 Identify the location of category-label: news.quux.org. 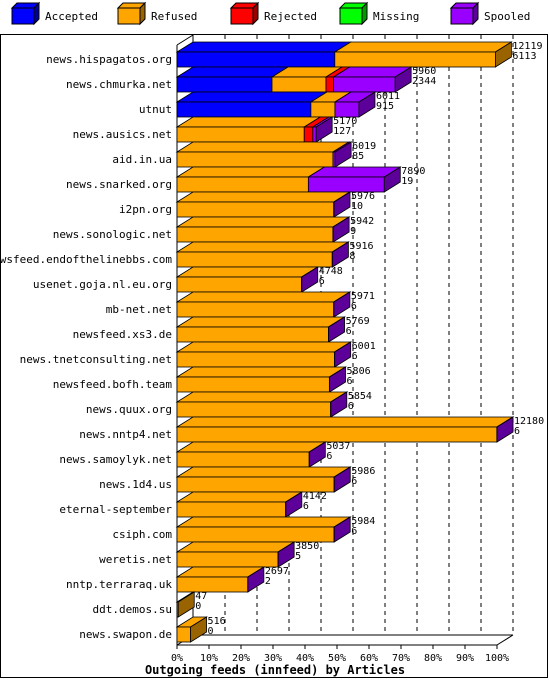
(129, 409).